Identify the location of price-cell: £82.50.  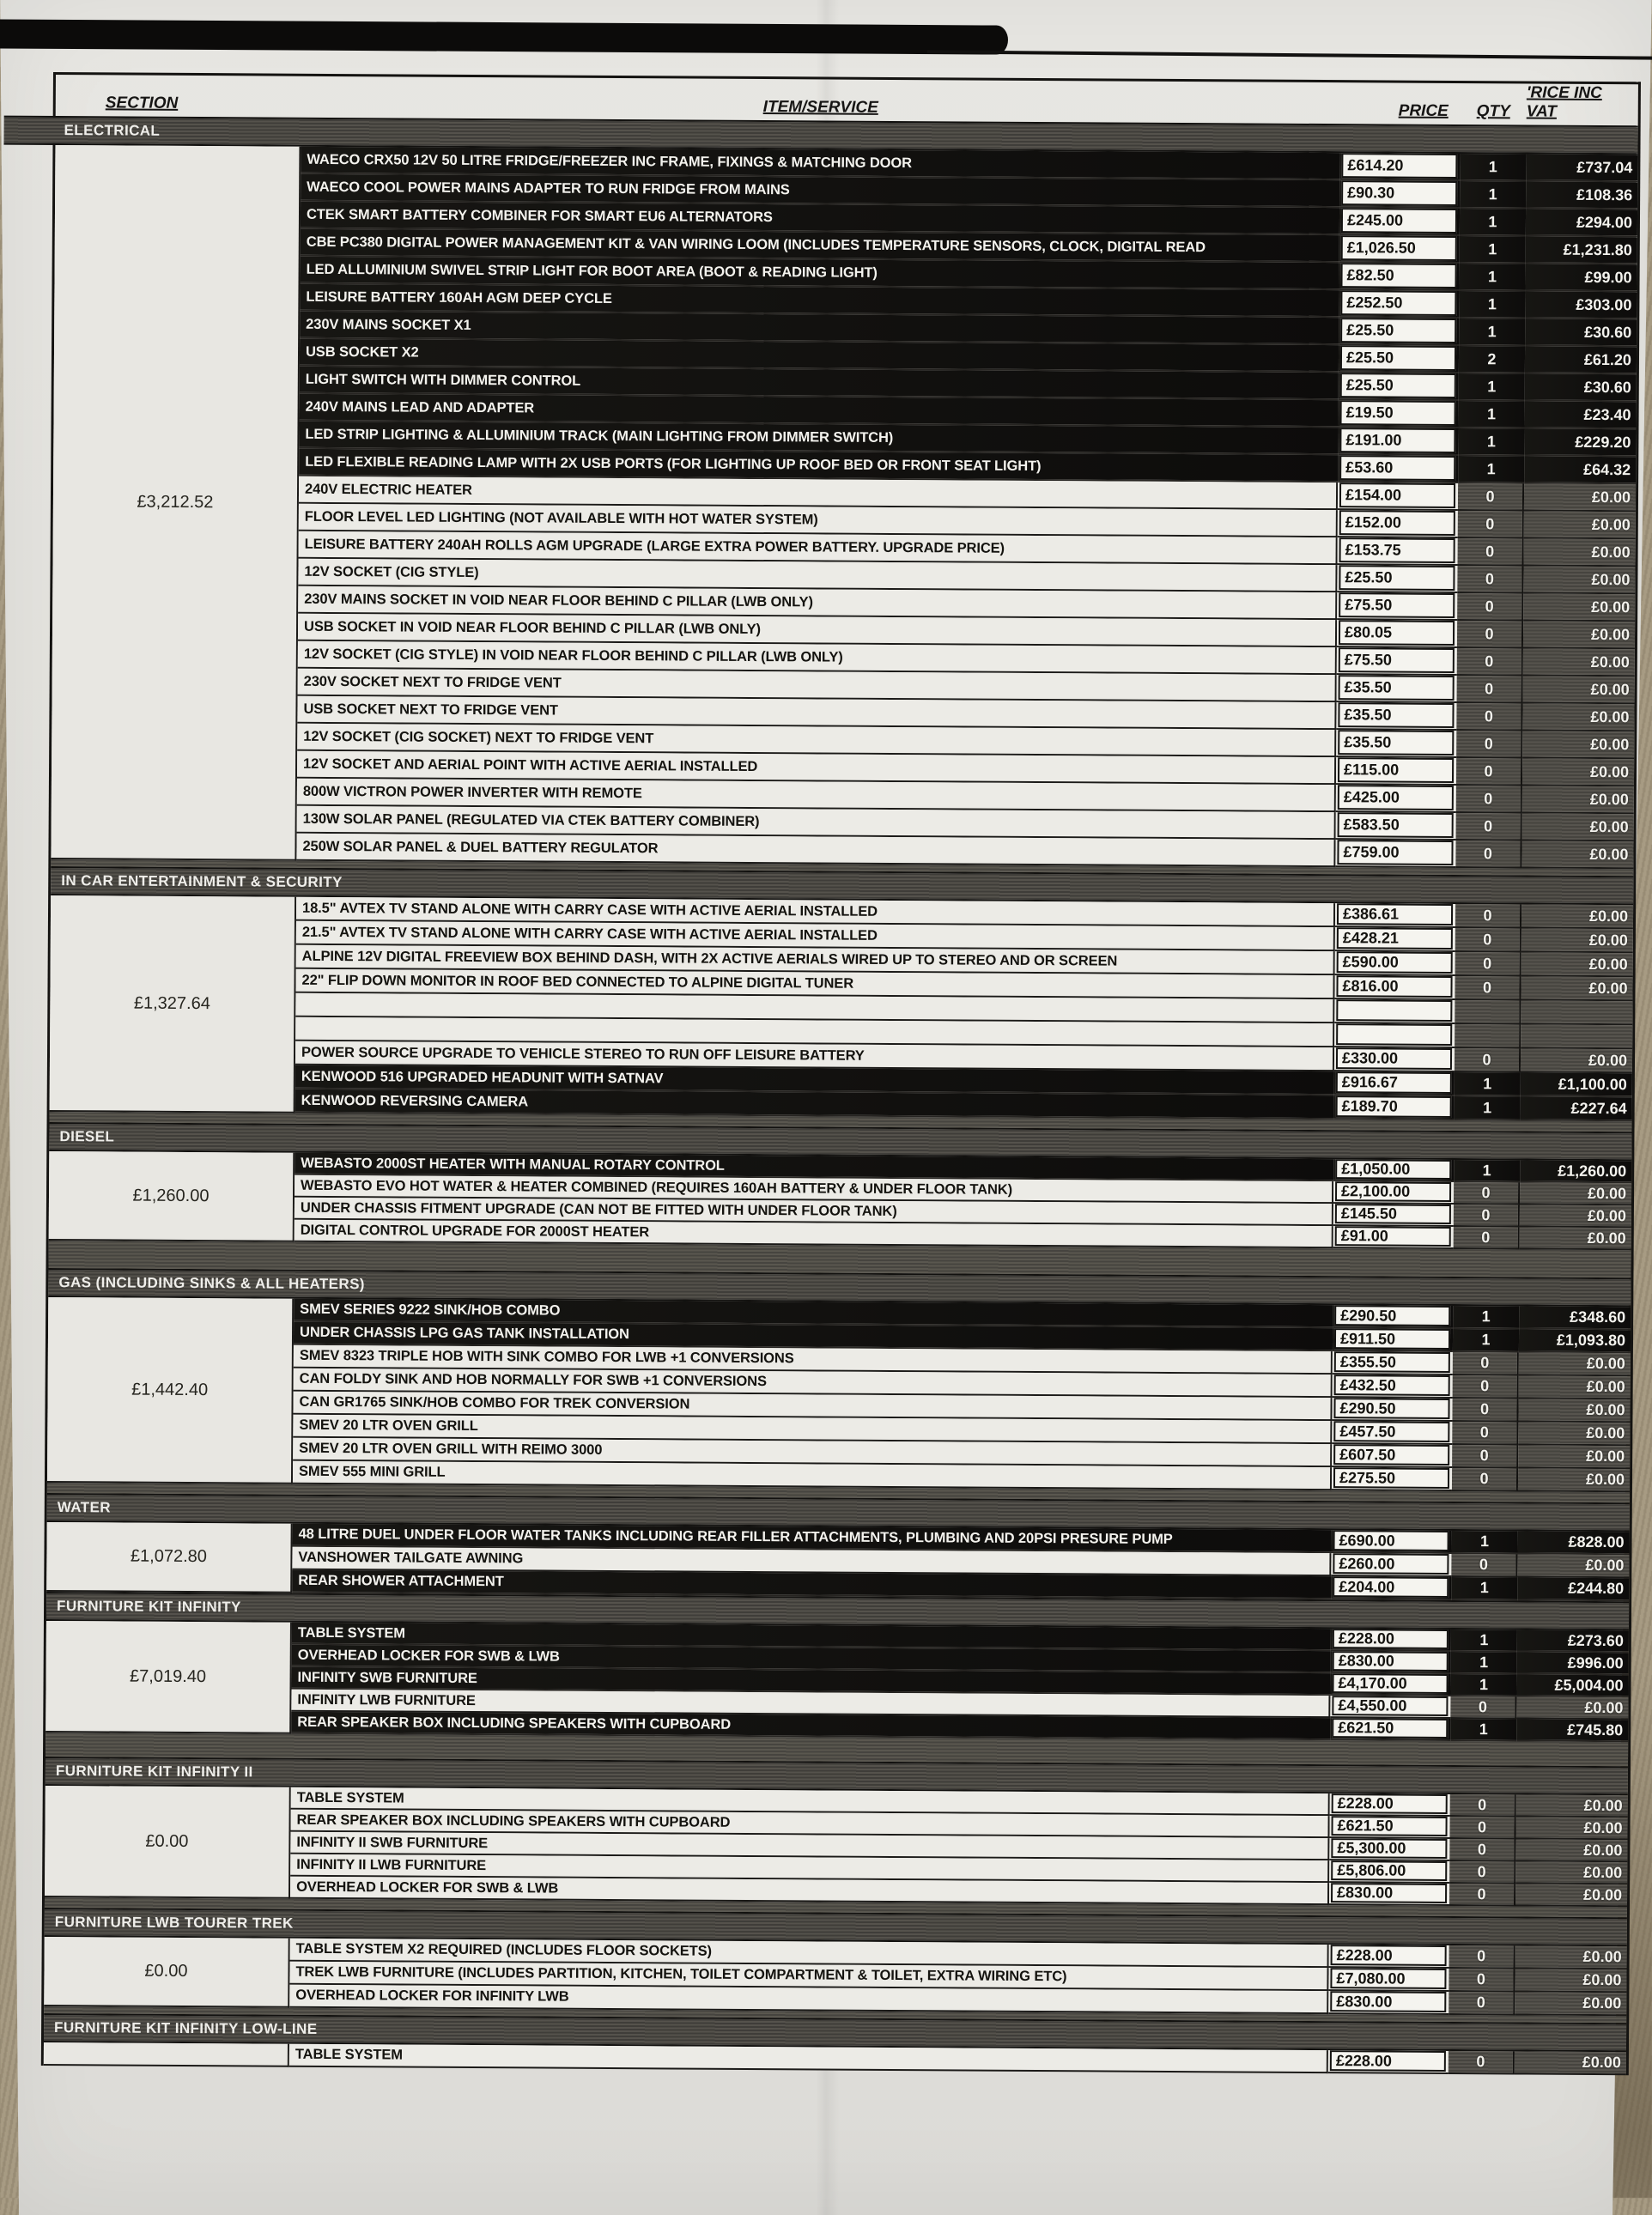
(1399, 277).